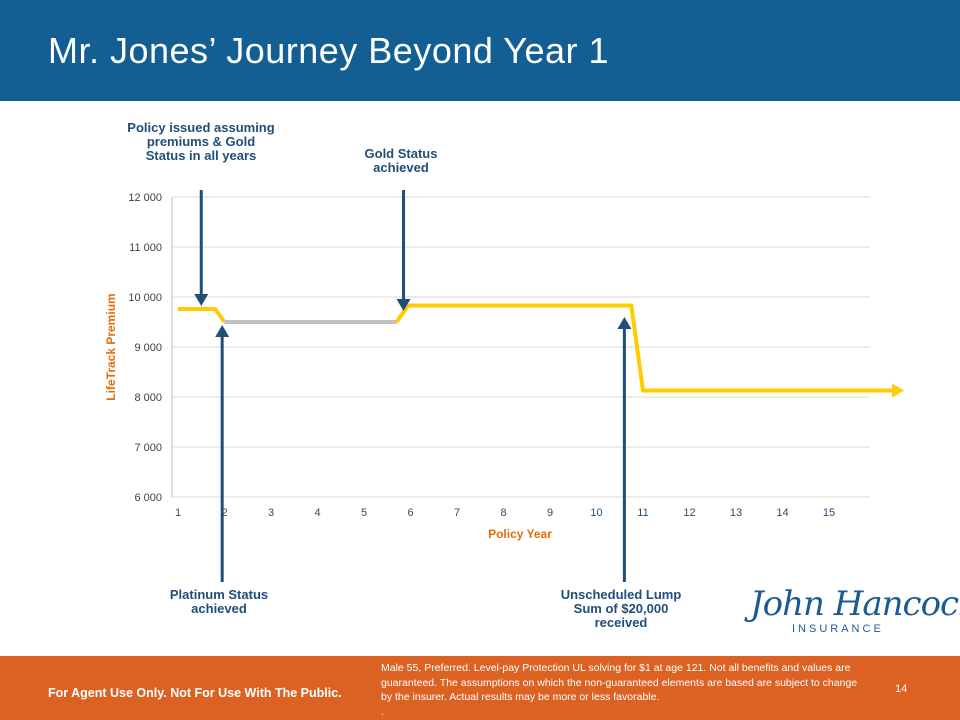  Describe the element at coordinates (111, 346) in the screenshot. I see `y-axis-label: LifeTrack Premium` at that location.